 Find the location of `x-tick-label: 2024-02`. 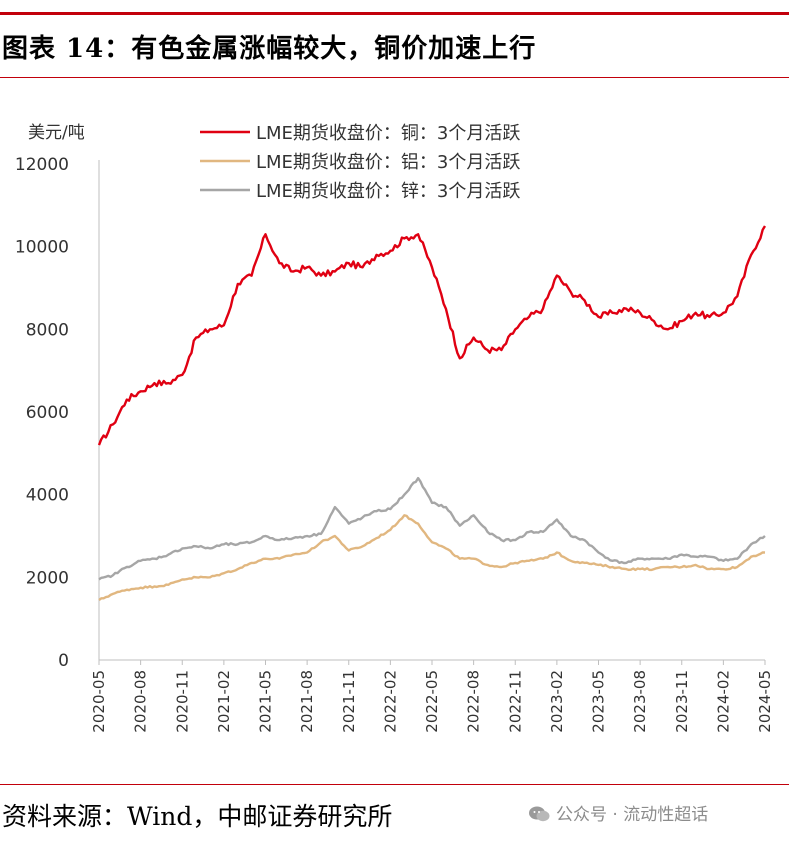

x-tick-label: 2024-02 is located at coordinates (723, 701).